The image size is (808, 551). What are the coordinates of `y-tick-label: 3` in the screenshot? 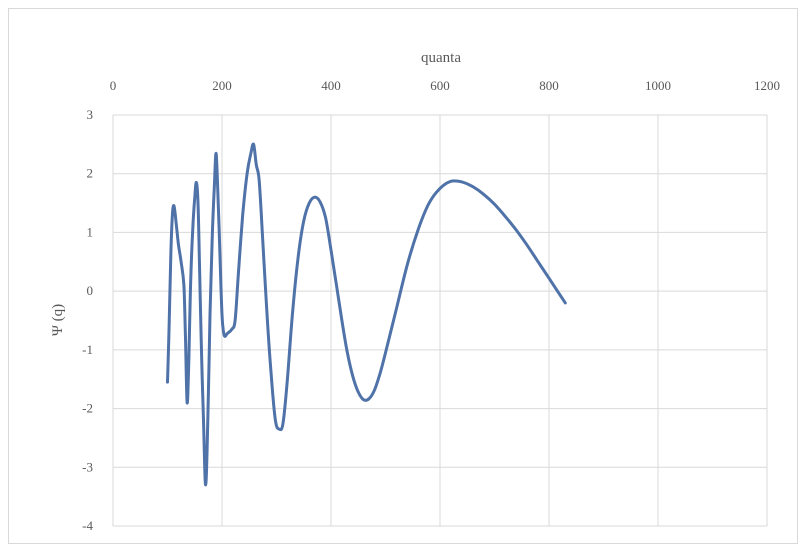 It's located at (90, 114).